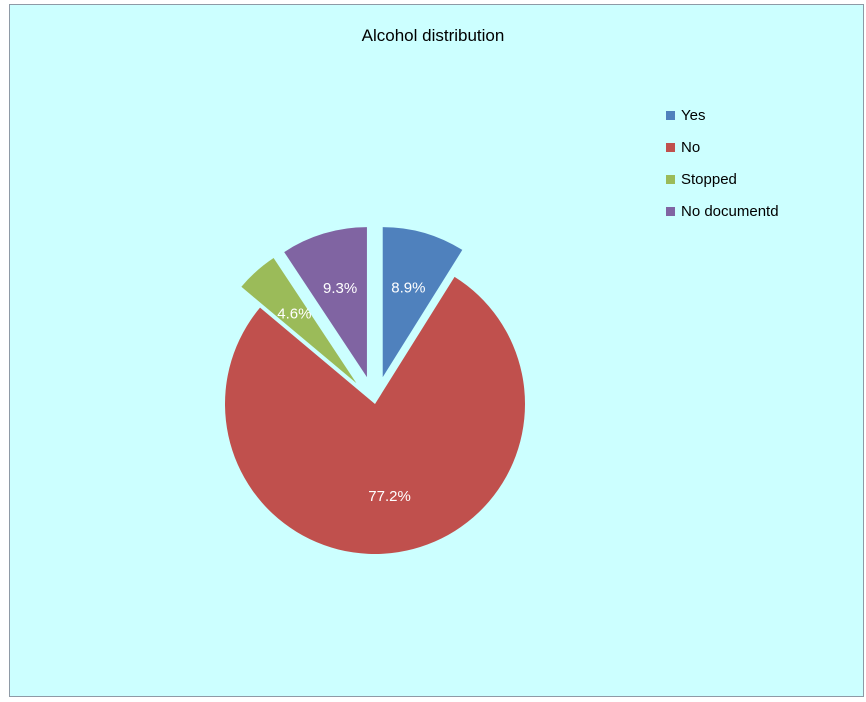 Image resolution: width=866 pixels, height=702 pixels. I want to click on pie-slice-no, so click(375, 415).